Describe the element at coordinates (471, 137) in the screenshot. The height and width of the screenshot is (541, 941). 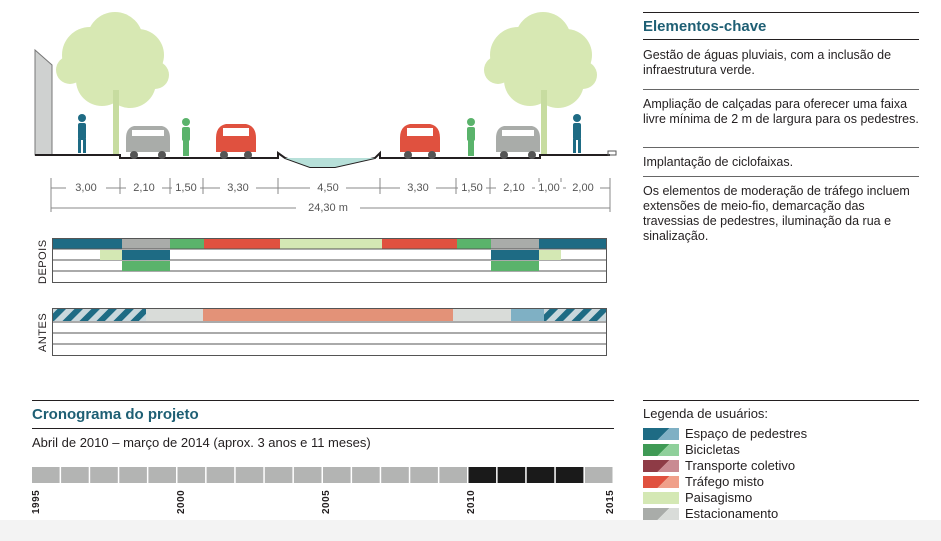
I see `cyclist-right` at that location.